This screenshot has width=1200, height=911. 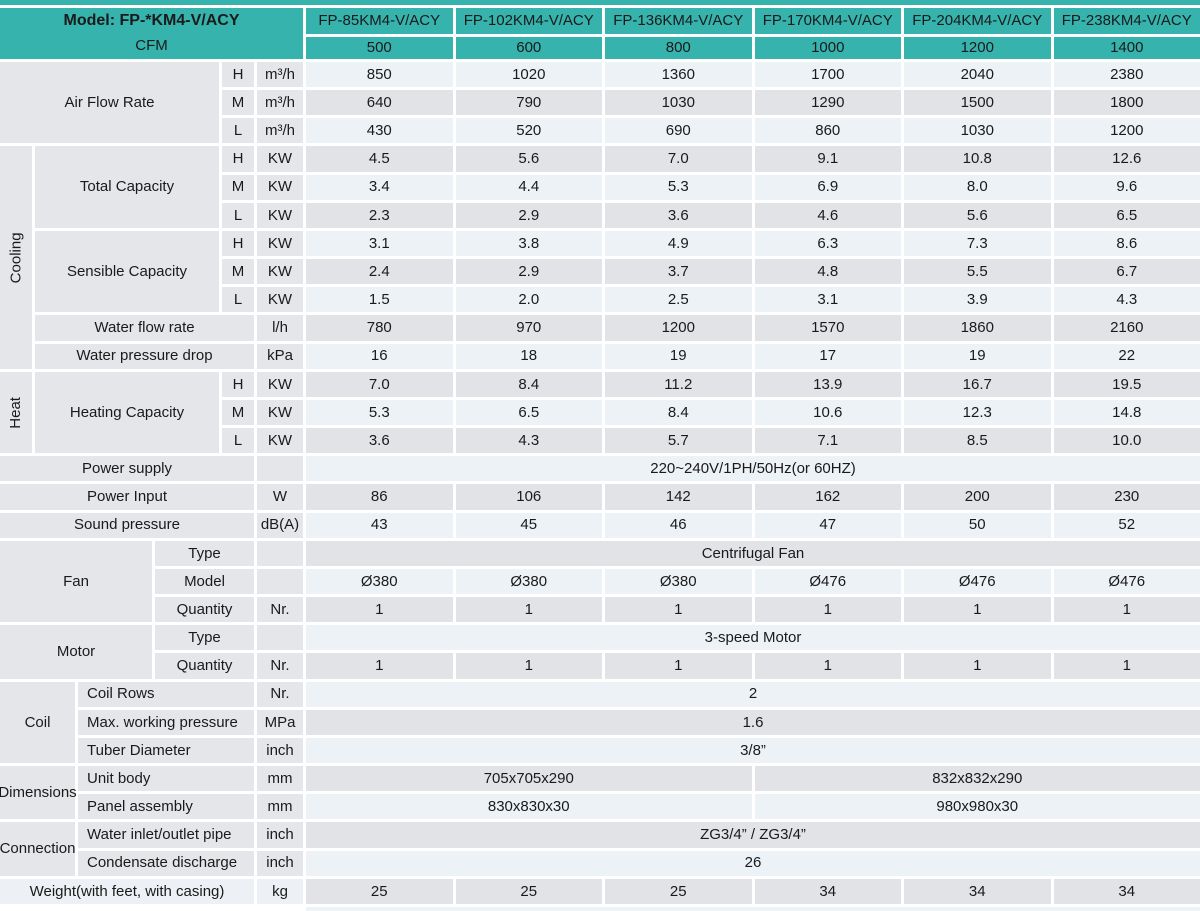 What do you see at coordinates (827, 75) in the screenshot?
I see `value-cell: 1700` at bounding box center [827, 75].